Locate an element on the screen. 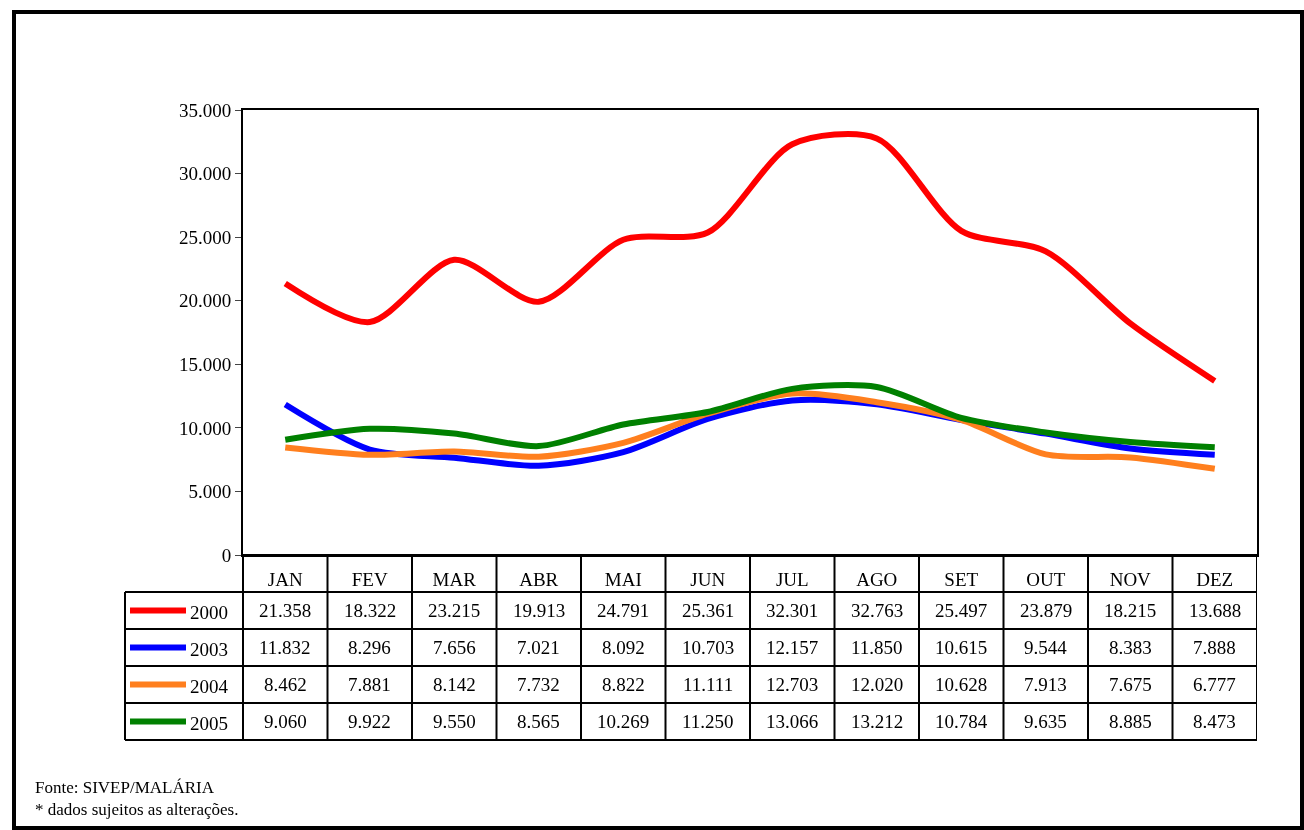 The height and width of the screenshot is (830, 1304). data-label: 18.322 is located at coordinates (370, 610).